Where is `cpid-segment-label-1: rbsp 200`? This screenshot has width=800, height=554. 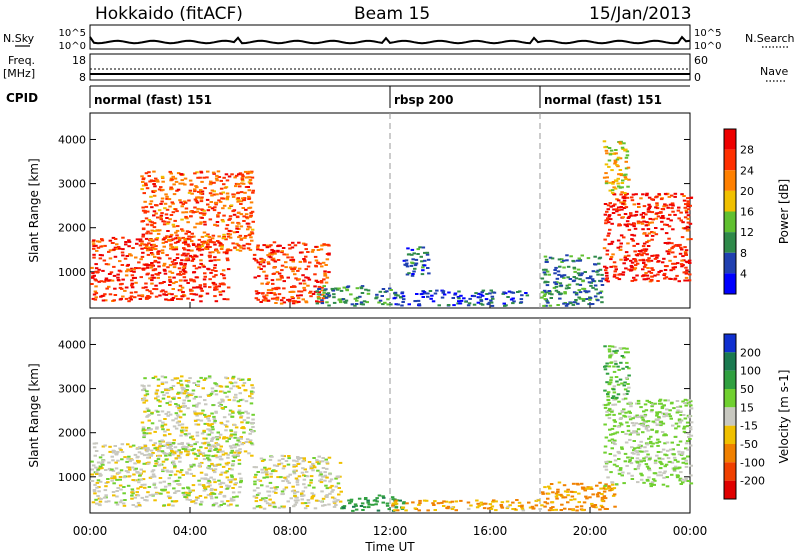
cpid-segment-label-1: rbsp 200 is located at coordinates (423, 100).